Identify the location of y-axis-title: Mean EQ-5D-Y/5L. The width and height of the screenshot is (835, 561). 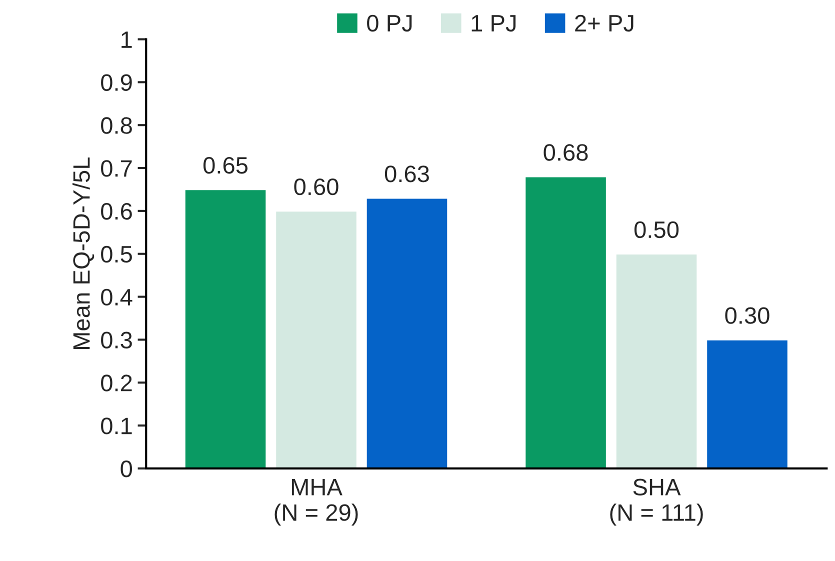
(83, 254).